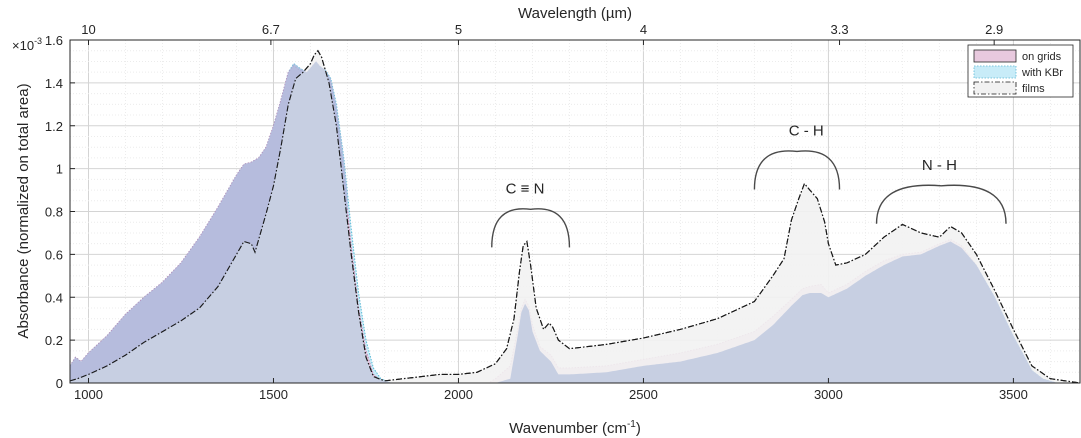 The height and width of the screenshot is (438, 1081). I want to click on annotation-label: N - H, so click(939, 165).